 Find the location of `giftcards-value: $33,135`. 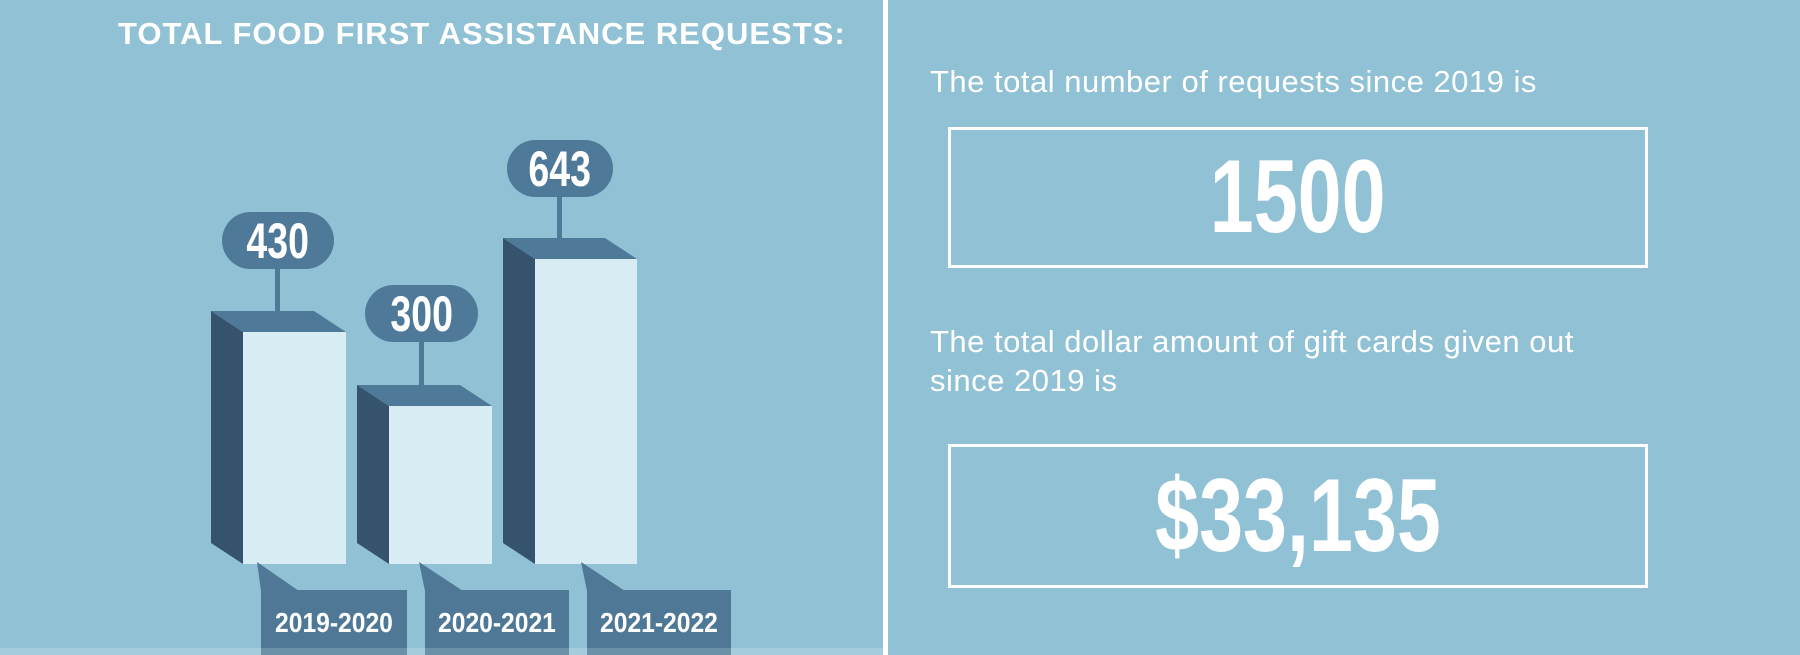

giftcards-value: $33,135 is located at coordinates (1298, 515).